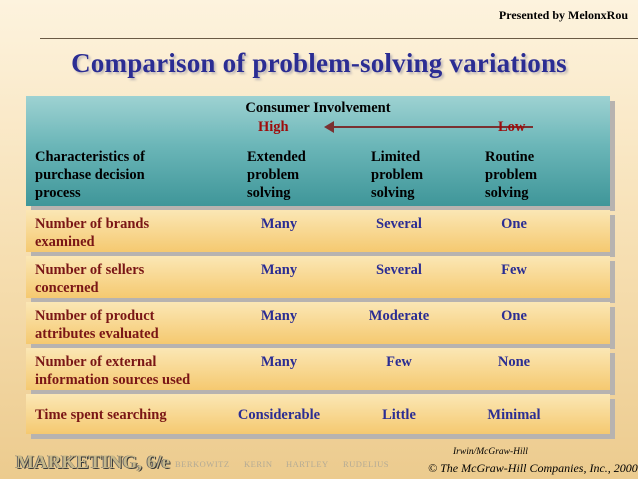 Image resolution: width=638 pixels, height=479 pixels. I want to click on author-name: KERIN, so click(258, 464).